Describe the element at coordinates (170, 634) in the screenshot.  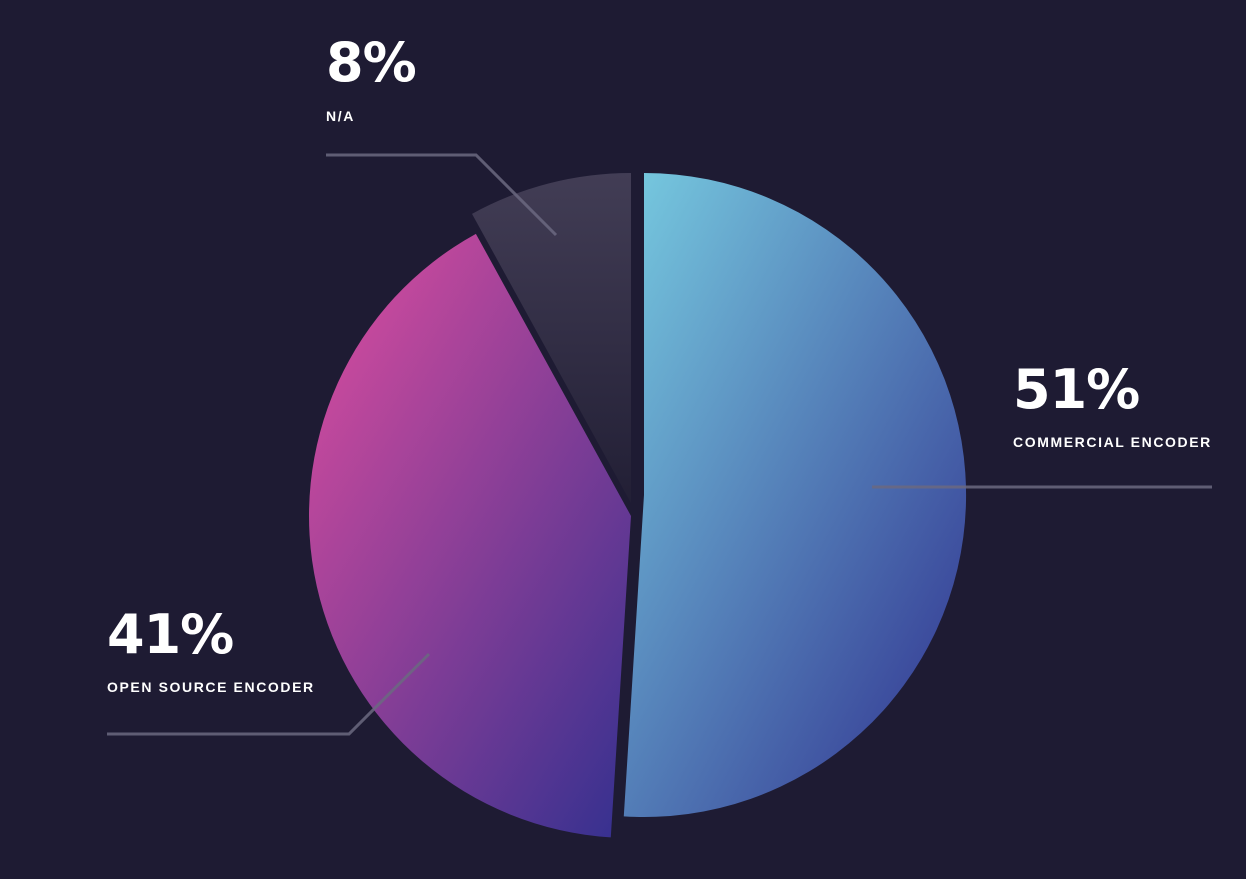
I see `open-source-encoder-percentage-label: 41%` at that location.